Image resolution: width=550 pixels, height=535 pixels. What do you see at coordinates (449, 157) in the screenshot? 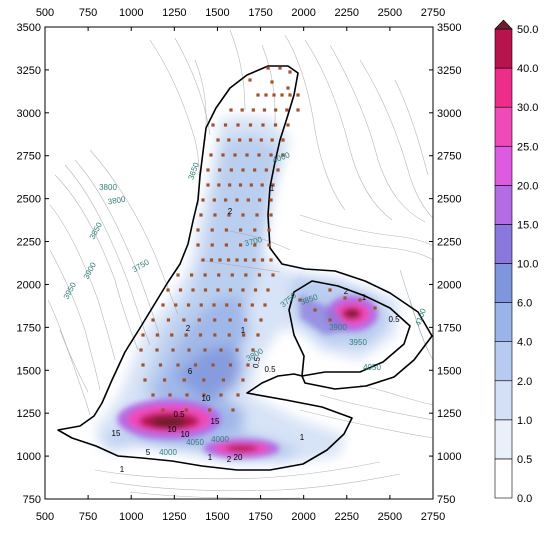
I see `y-tick-label-right: 2750` at bounding box center [449, 157].